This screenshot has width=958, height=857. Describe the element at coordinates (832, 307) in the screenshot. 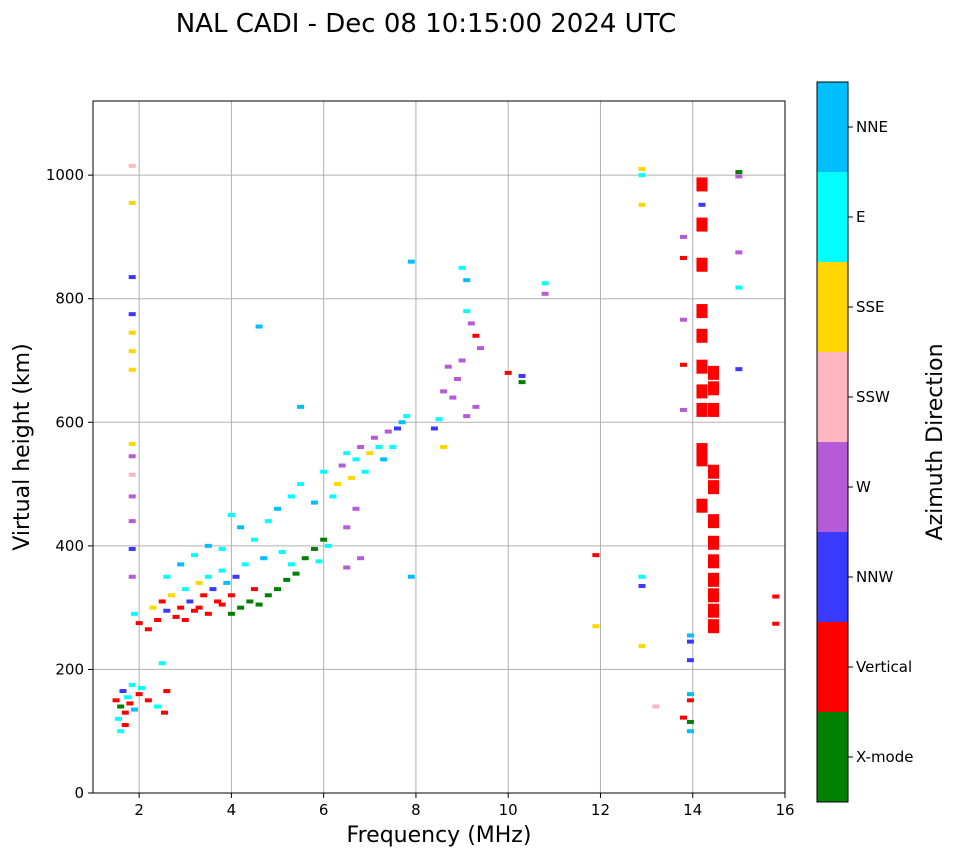

I see `colorbar-swatch-sse` at that location.